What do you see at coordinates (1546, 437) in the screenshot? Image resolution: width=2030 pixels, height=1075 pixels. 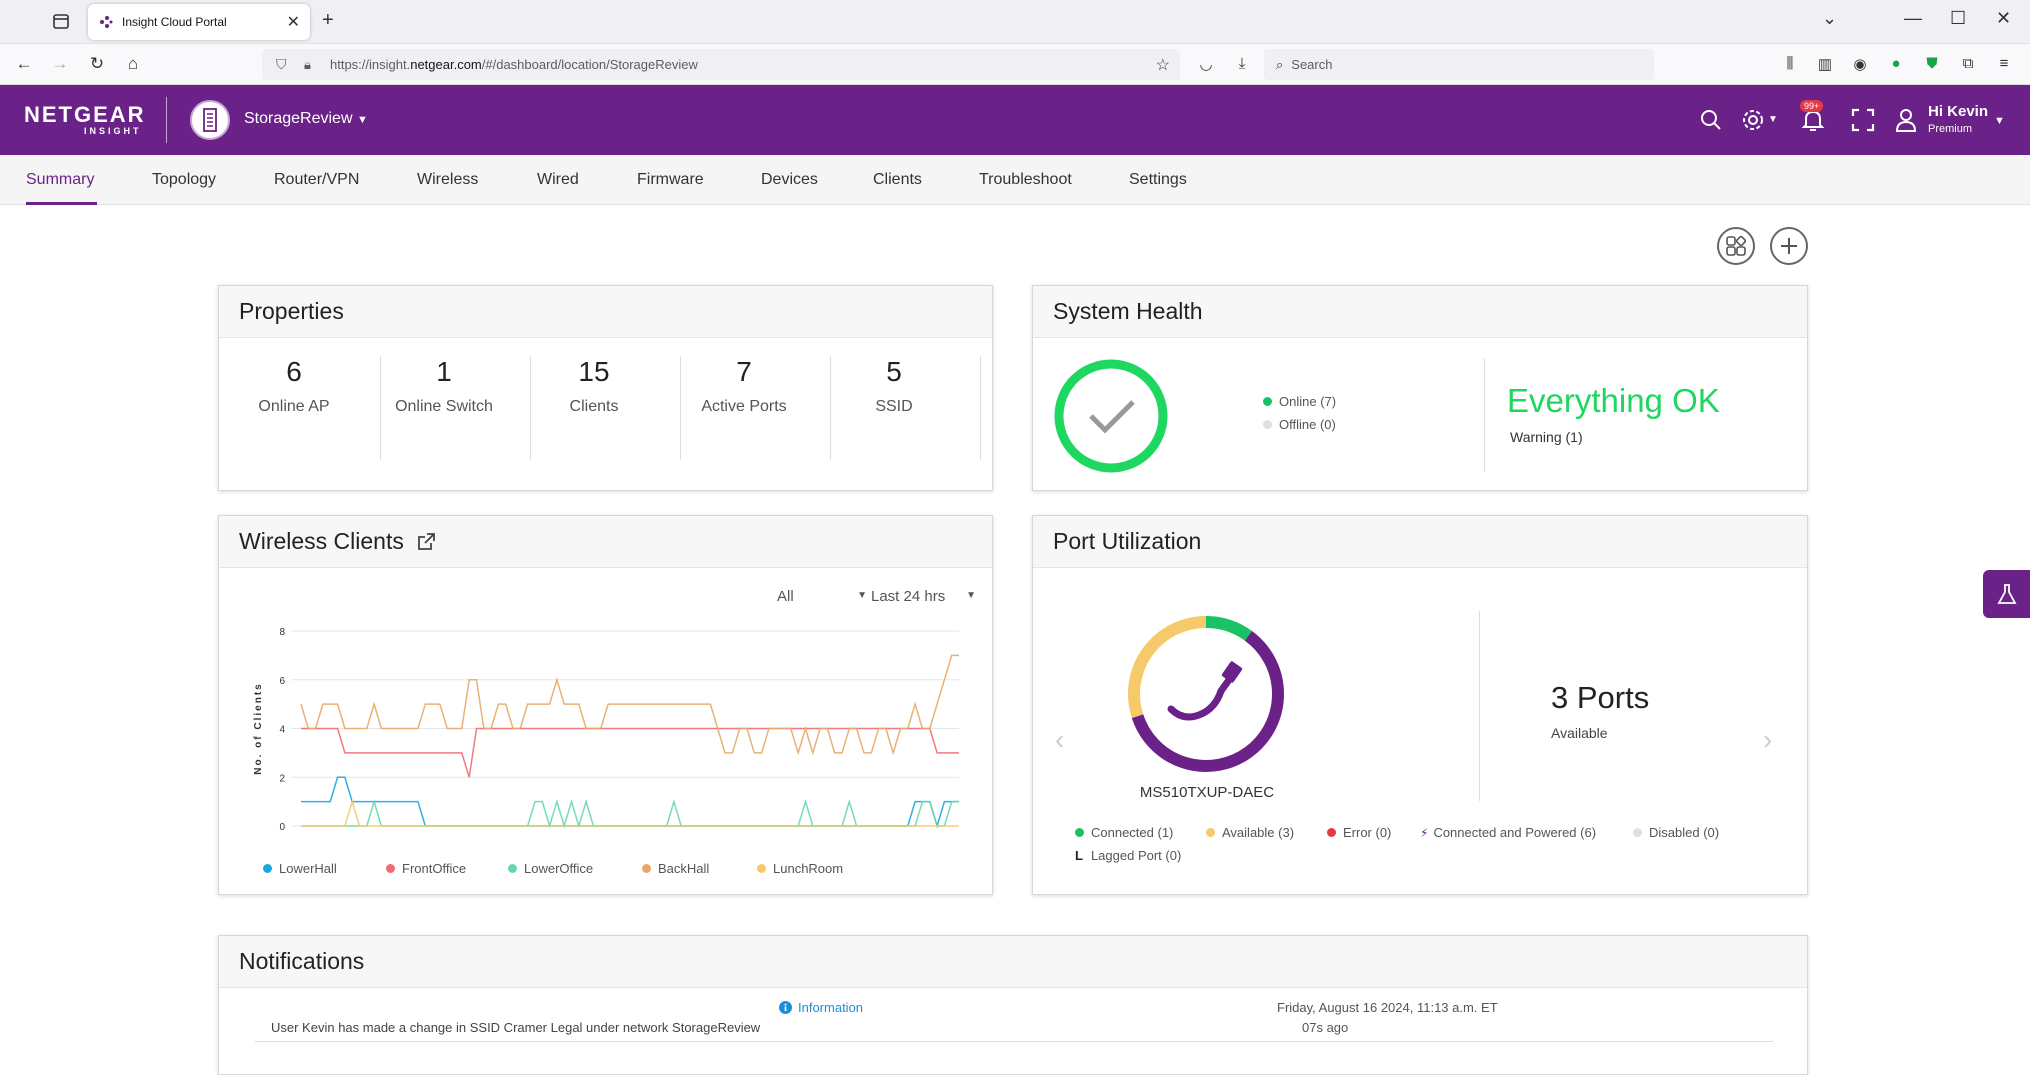 I see `warning-count: Warning (1)` at bounding box center [1546, 437].